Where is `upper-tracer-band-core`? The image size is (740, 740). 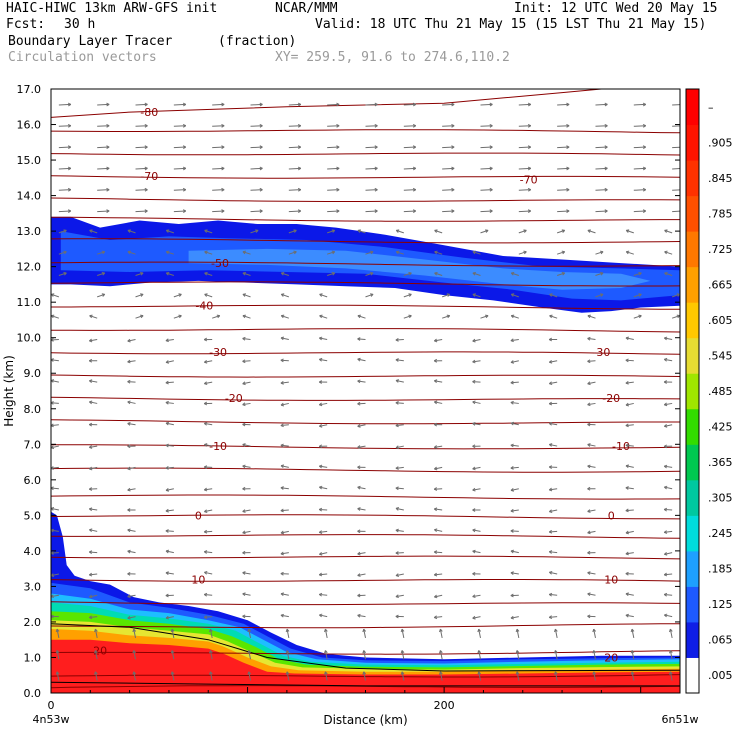
upper-tracer-band-core is located at coordinates (419, 269).